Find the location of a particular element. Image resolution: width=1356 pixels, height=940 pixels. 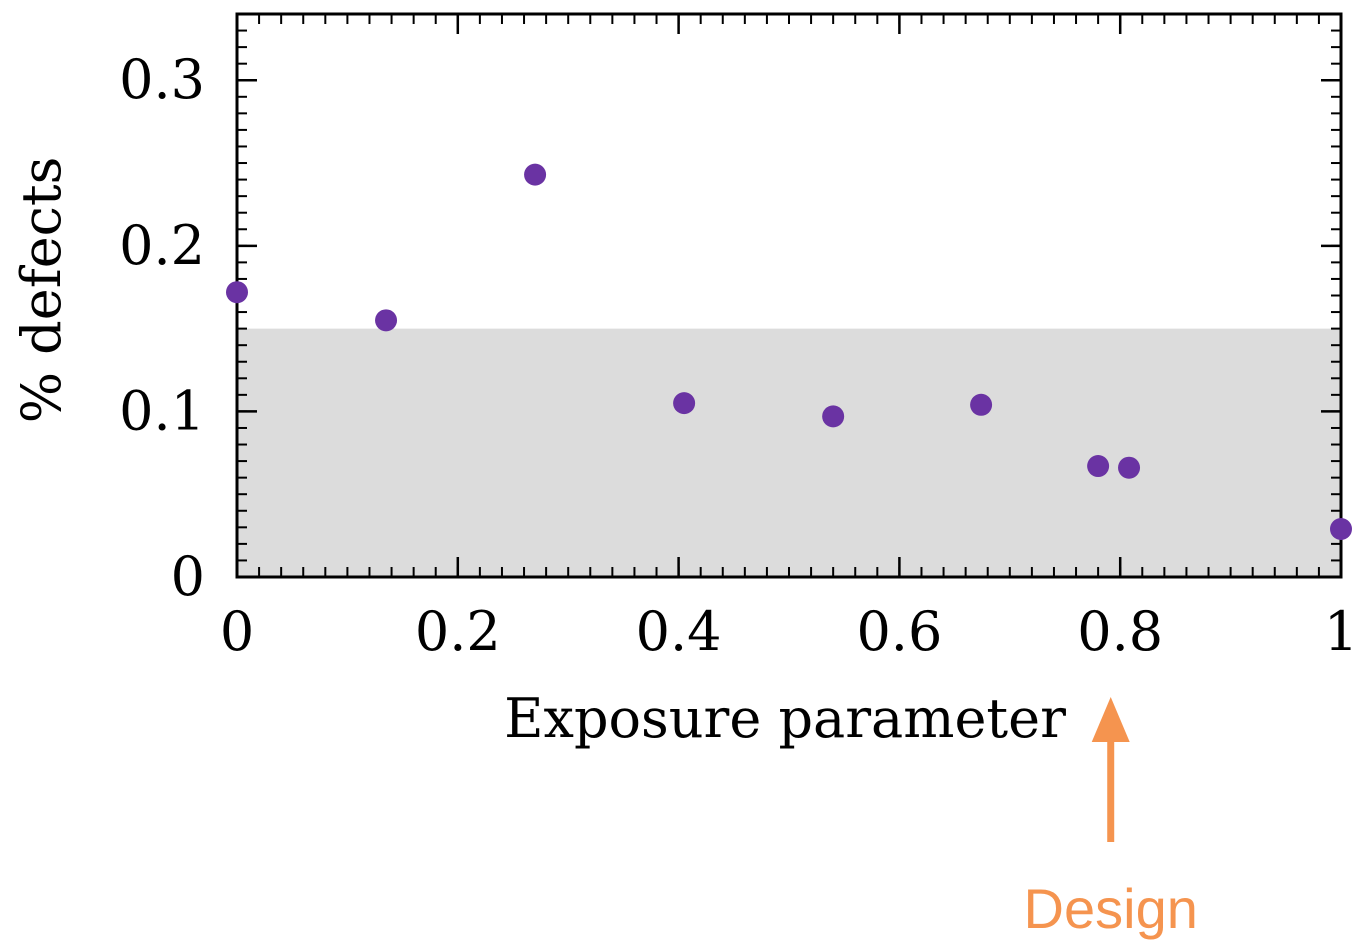

annotations: Design is located at coordinates (1111, 818).